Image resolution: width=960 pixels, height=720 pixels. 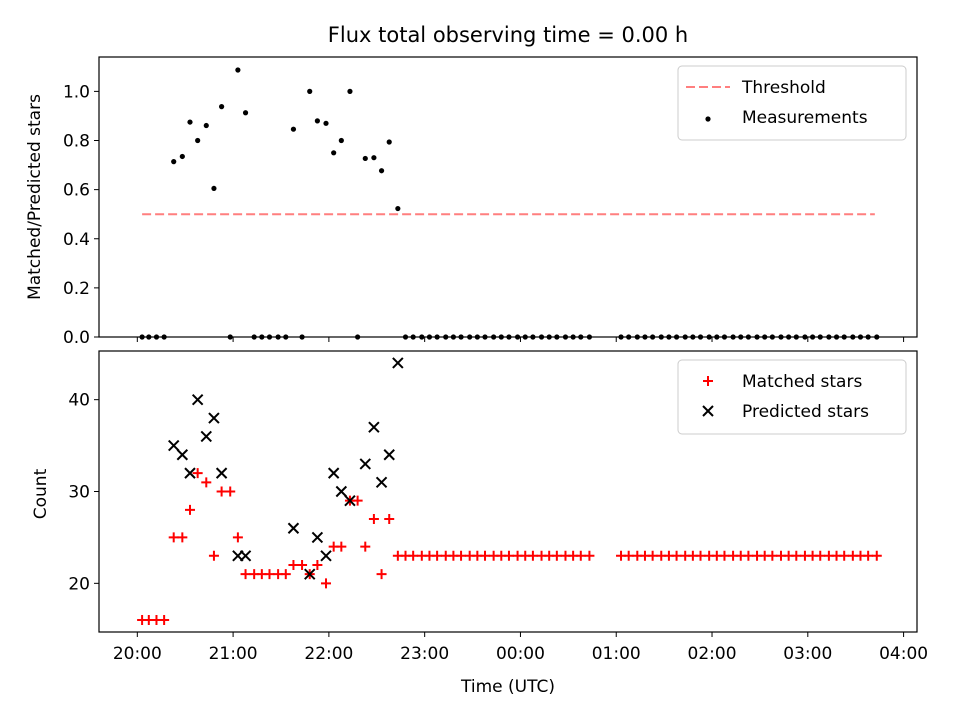 What do you see at coordinates (792, 397) in the screenshot?
I see `bottom-legend` at bounding box center [792, 397].